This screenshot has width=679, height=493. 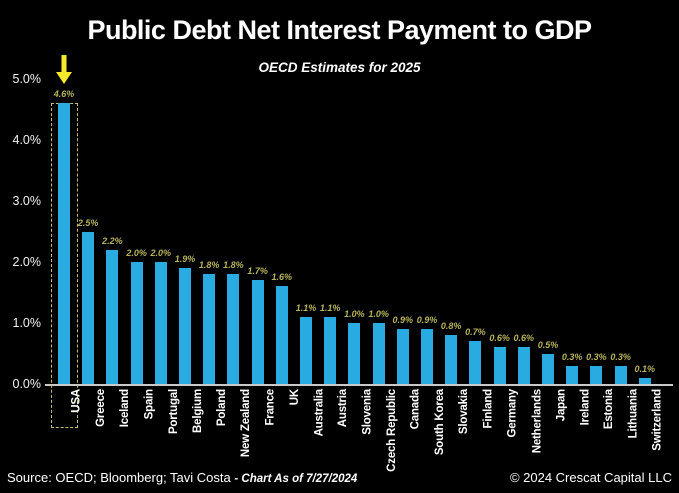 What do you see at coordinates (415, 409) in the screenshot?
I see `x-axis-label: Canada` at bounding box center [415, 409].